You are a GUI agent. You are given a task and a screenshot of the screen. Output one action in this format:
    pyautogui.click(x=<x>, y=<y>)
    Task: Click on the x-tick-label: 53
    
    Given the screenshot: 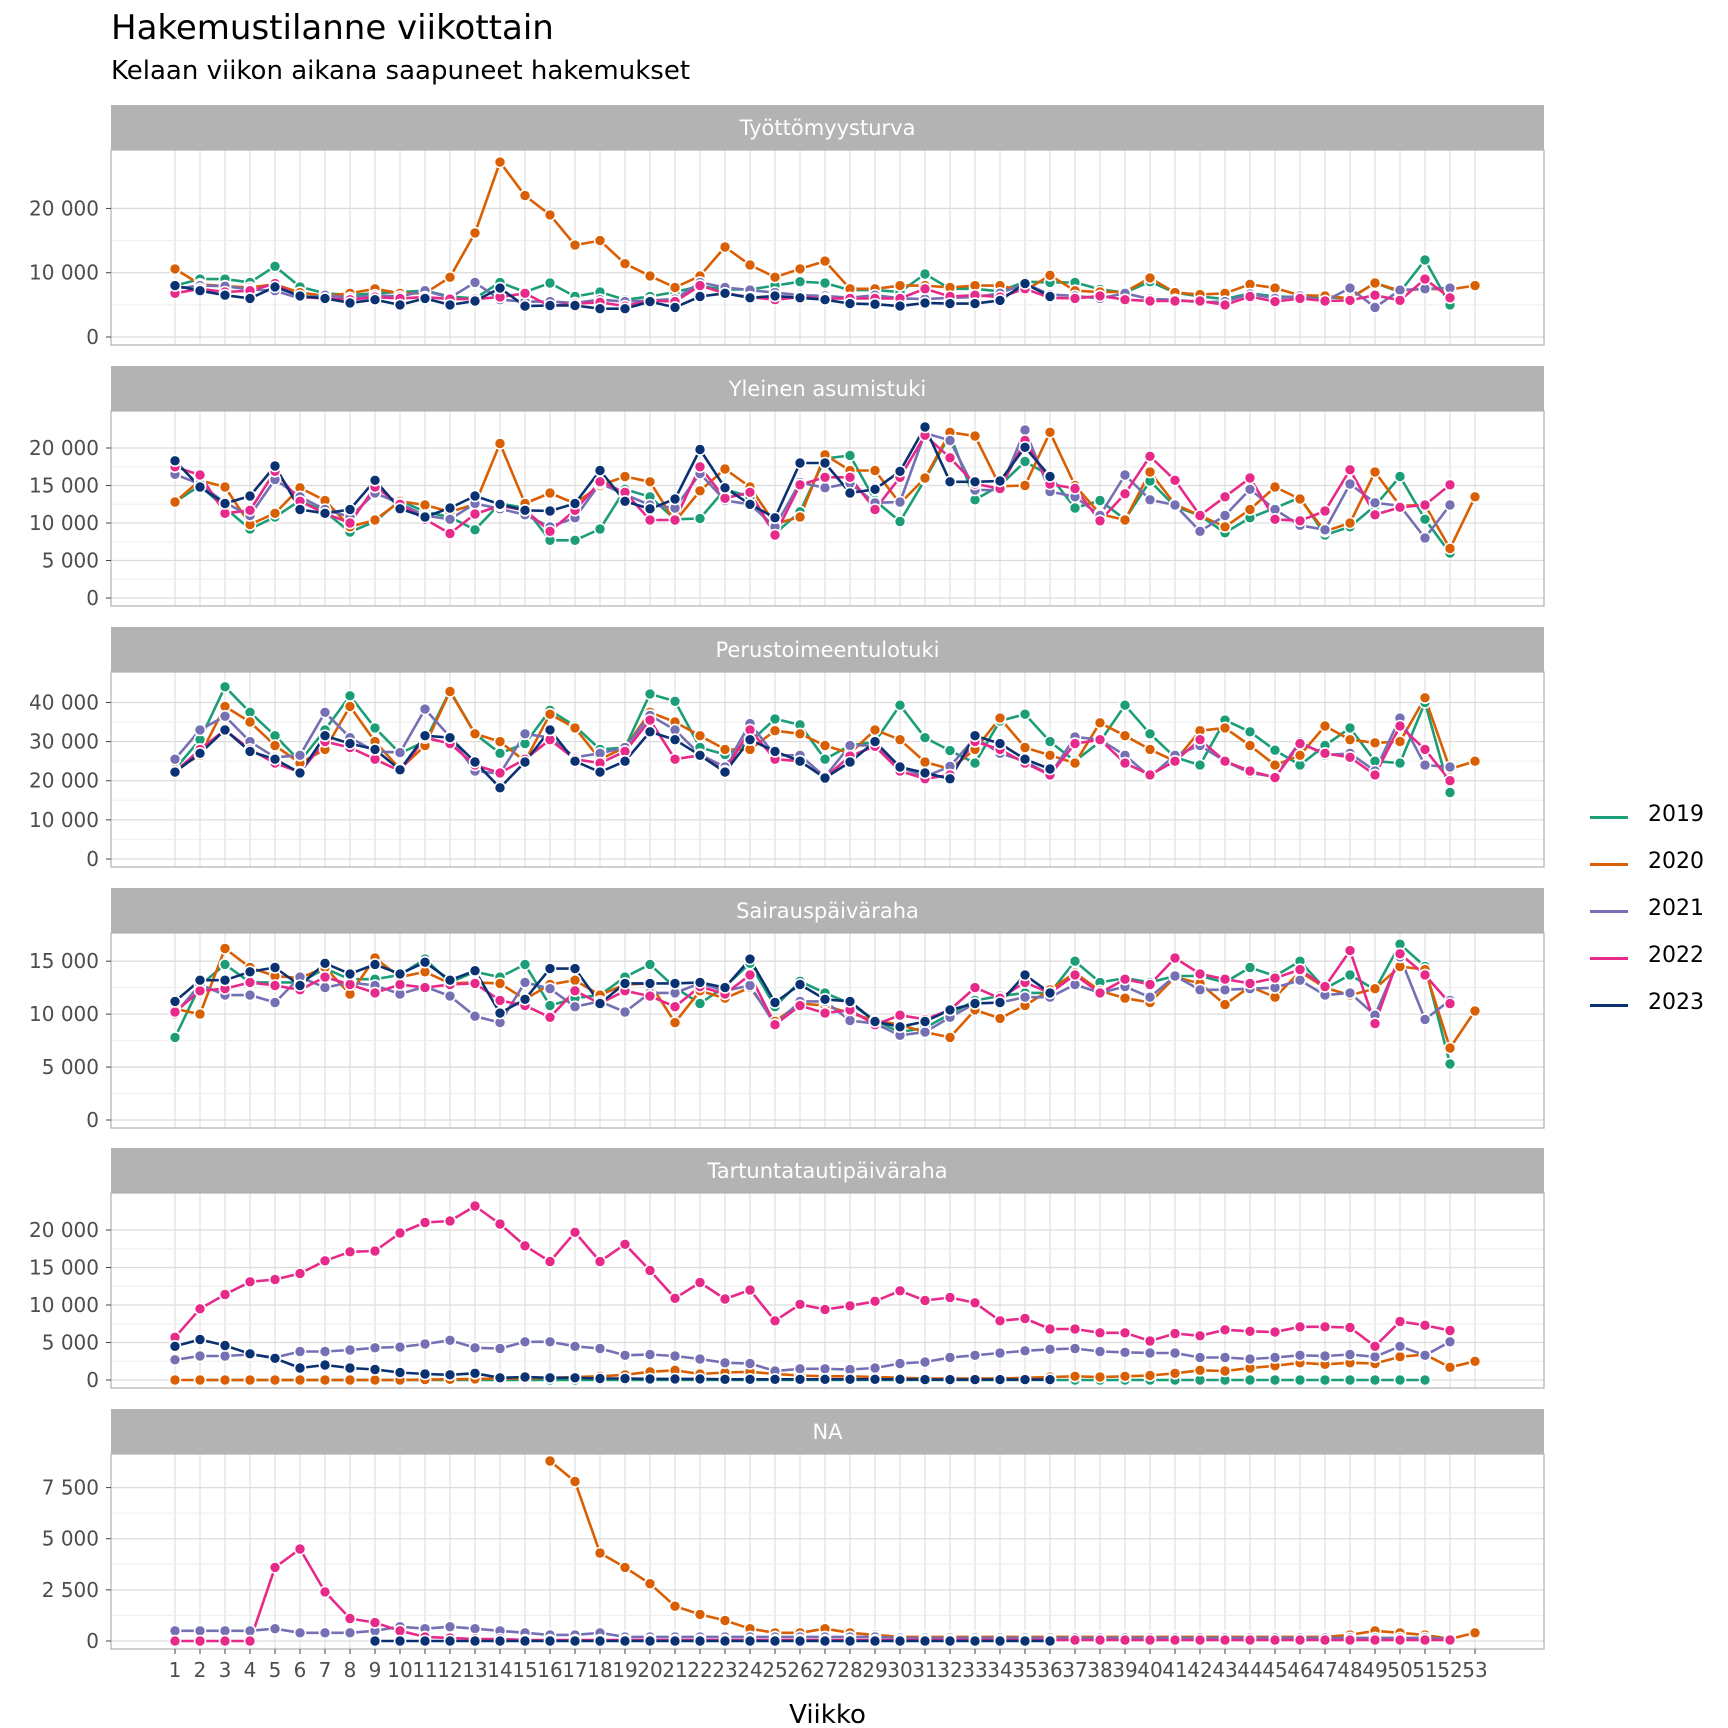 What is the action you would take?
    pyautogui.click(x=1474, y=1670)
    